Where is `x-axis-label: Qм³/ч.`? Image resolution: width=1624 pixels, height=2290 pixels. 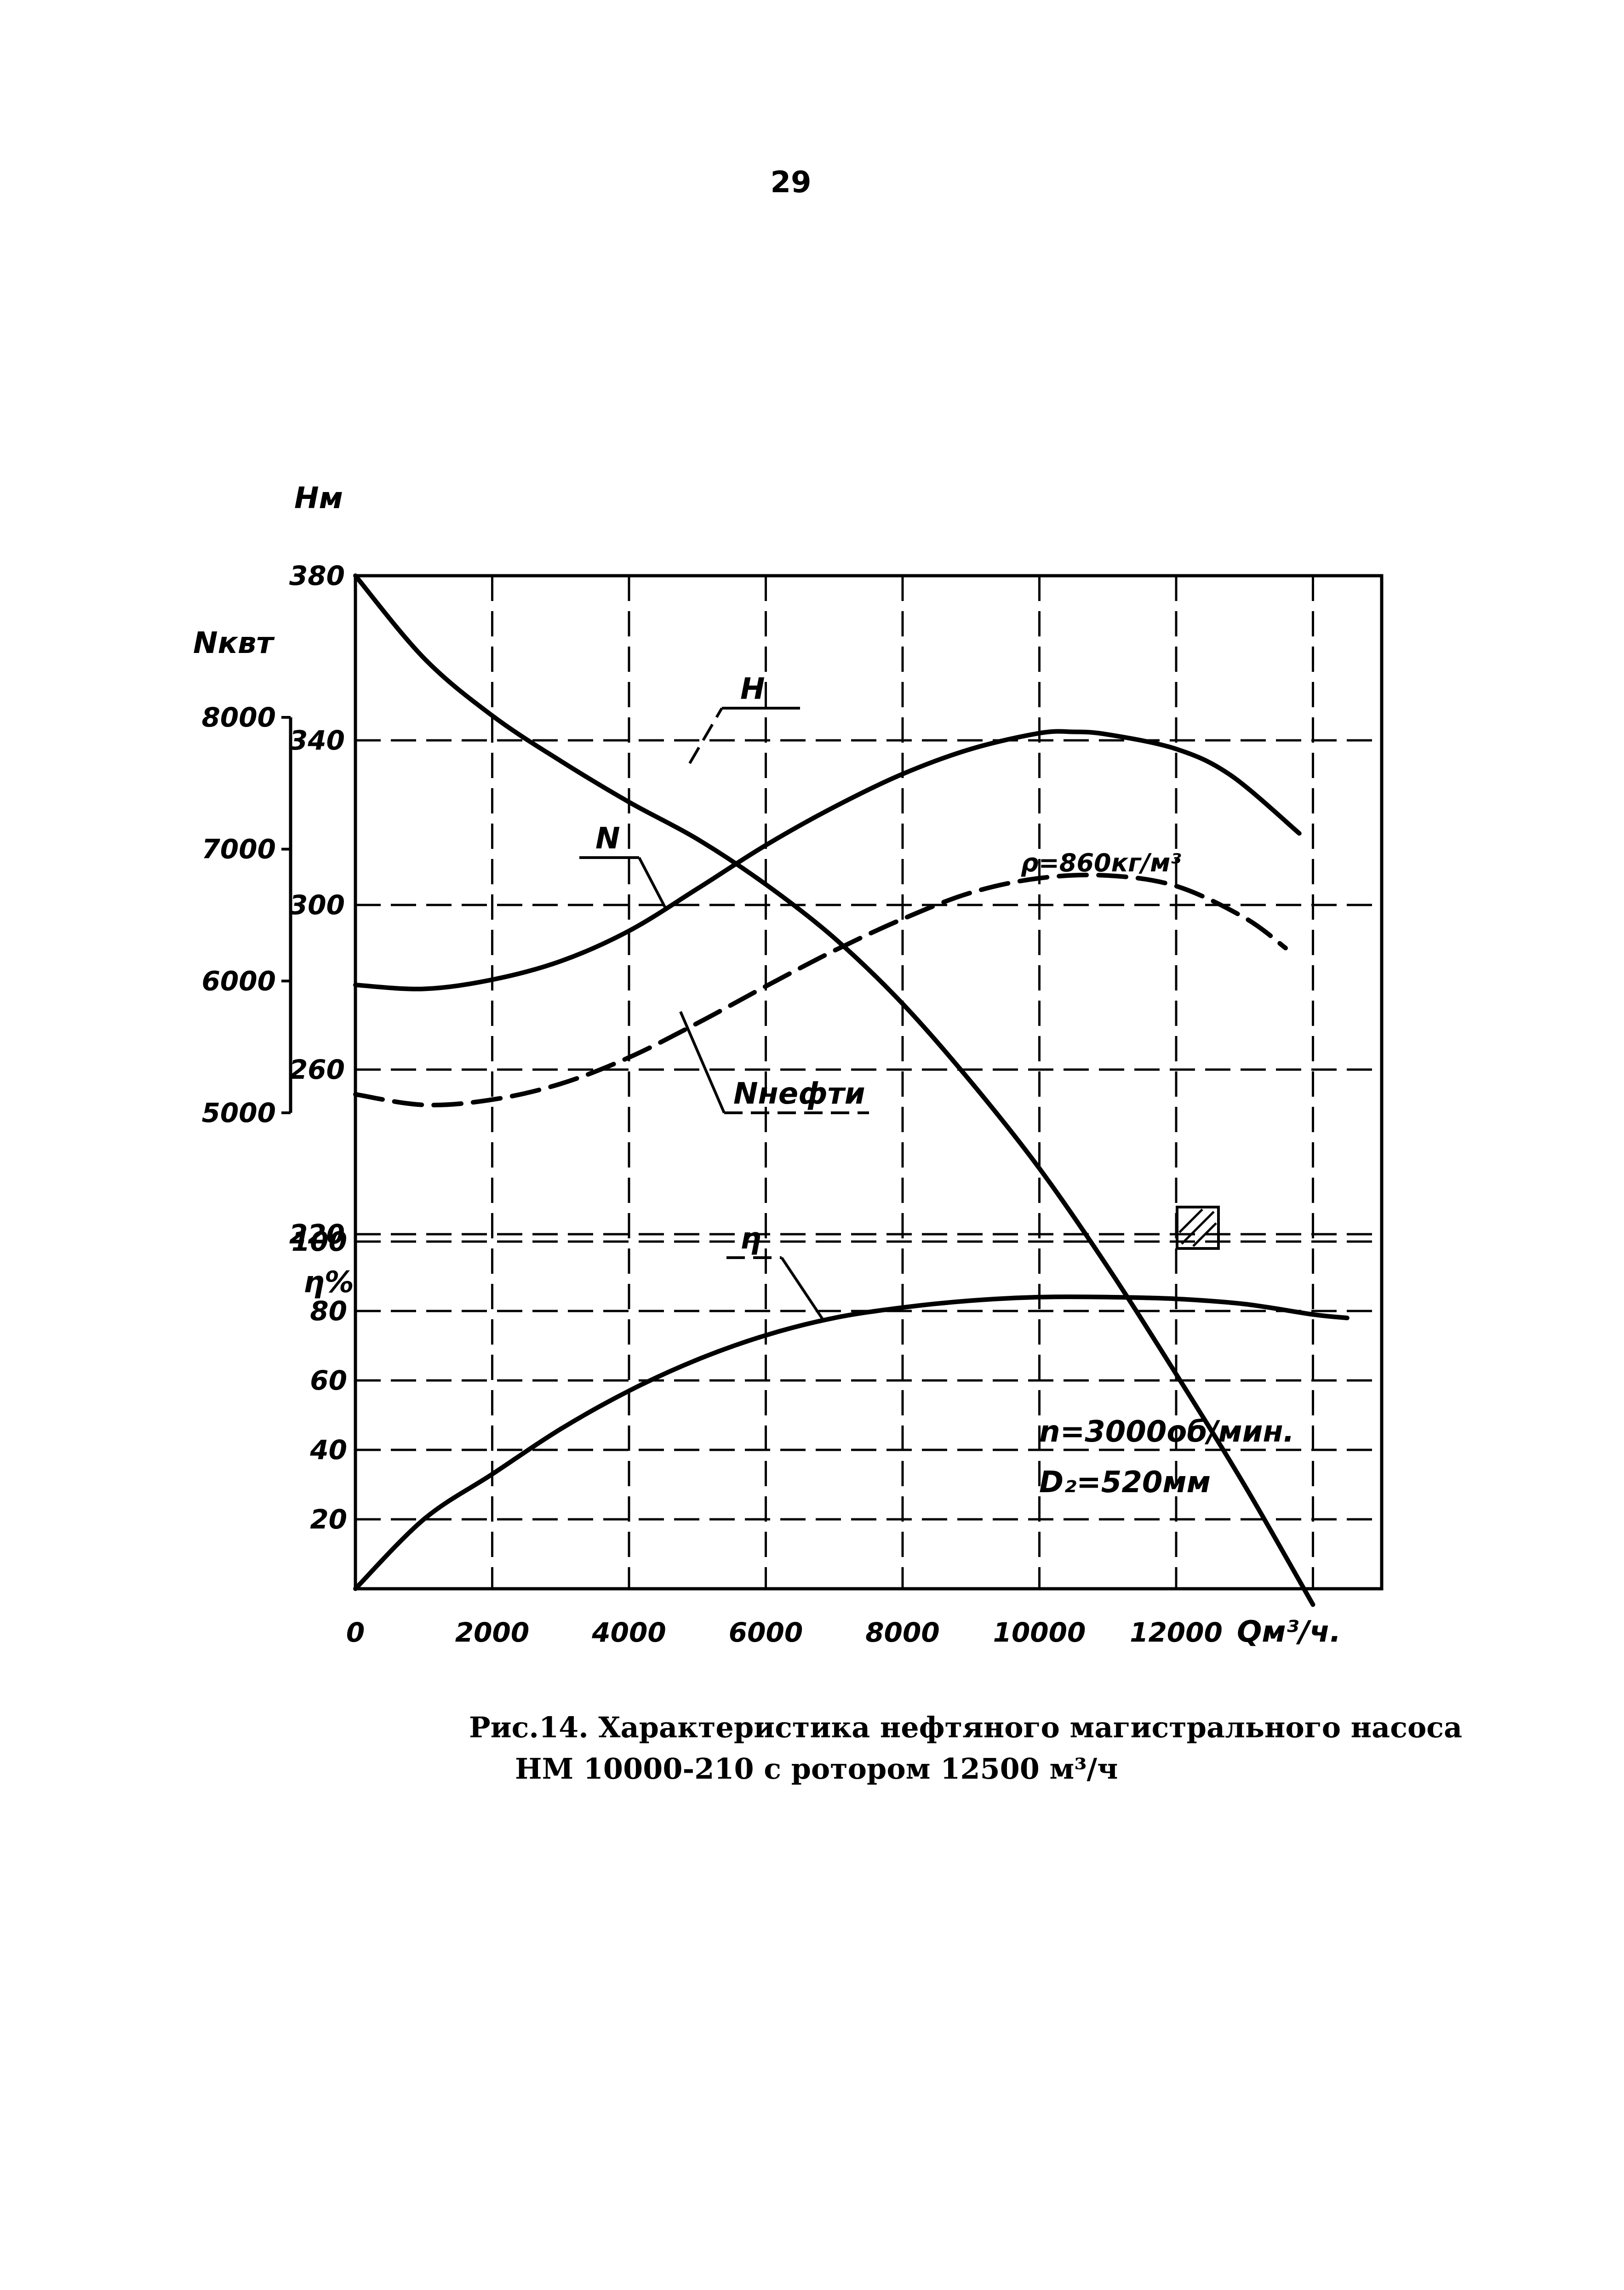
x-axis-label: Qм³/ч. is located at coordinates (1289, 1632).